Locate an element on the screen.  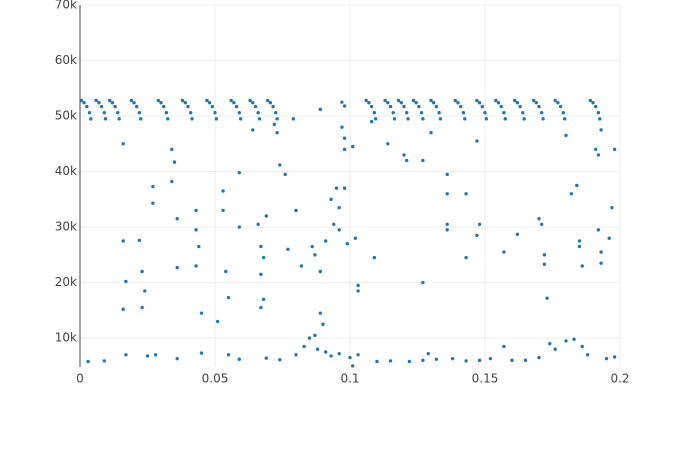
x-tick-label: 0.05 is located at coordinates (215, 379).